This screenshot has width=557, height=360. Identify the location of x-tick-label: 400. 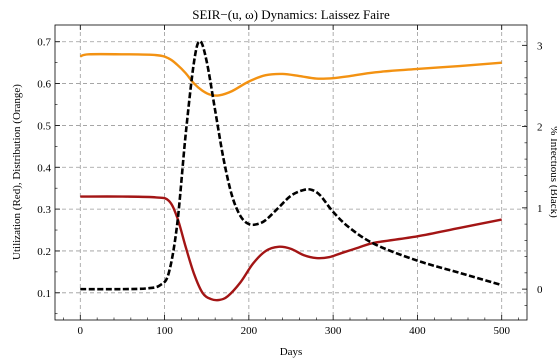
(417, 331).